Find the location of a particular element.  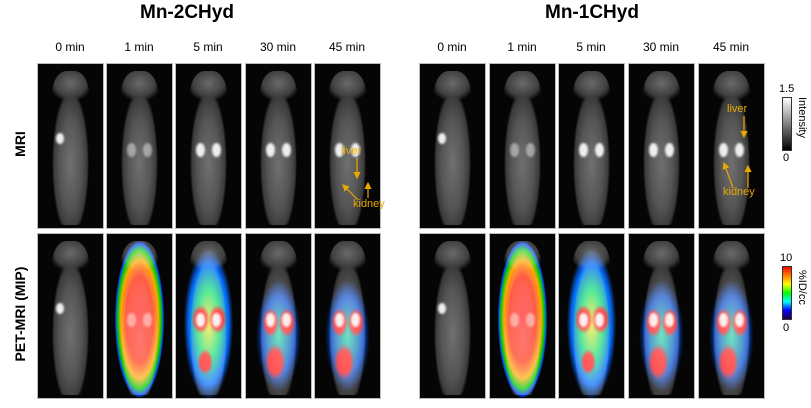

pet-colorbar-label: %ID/cc is located at coordinates (802, 287).